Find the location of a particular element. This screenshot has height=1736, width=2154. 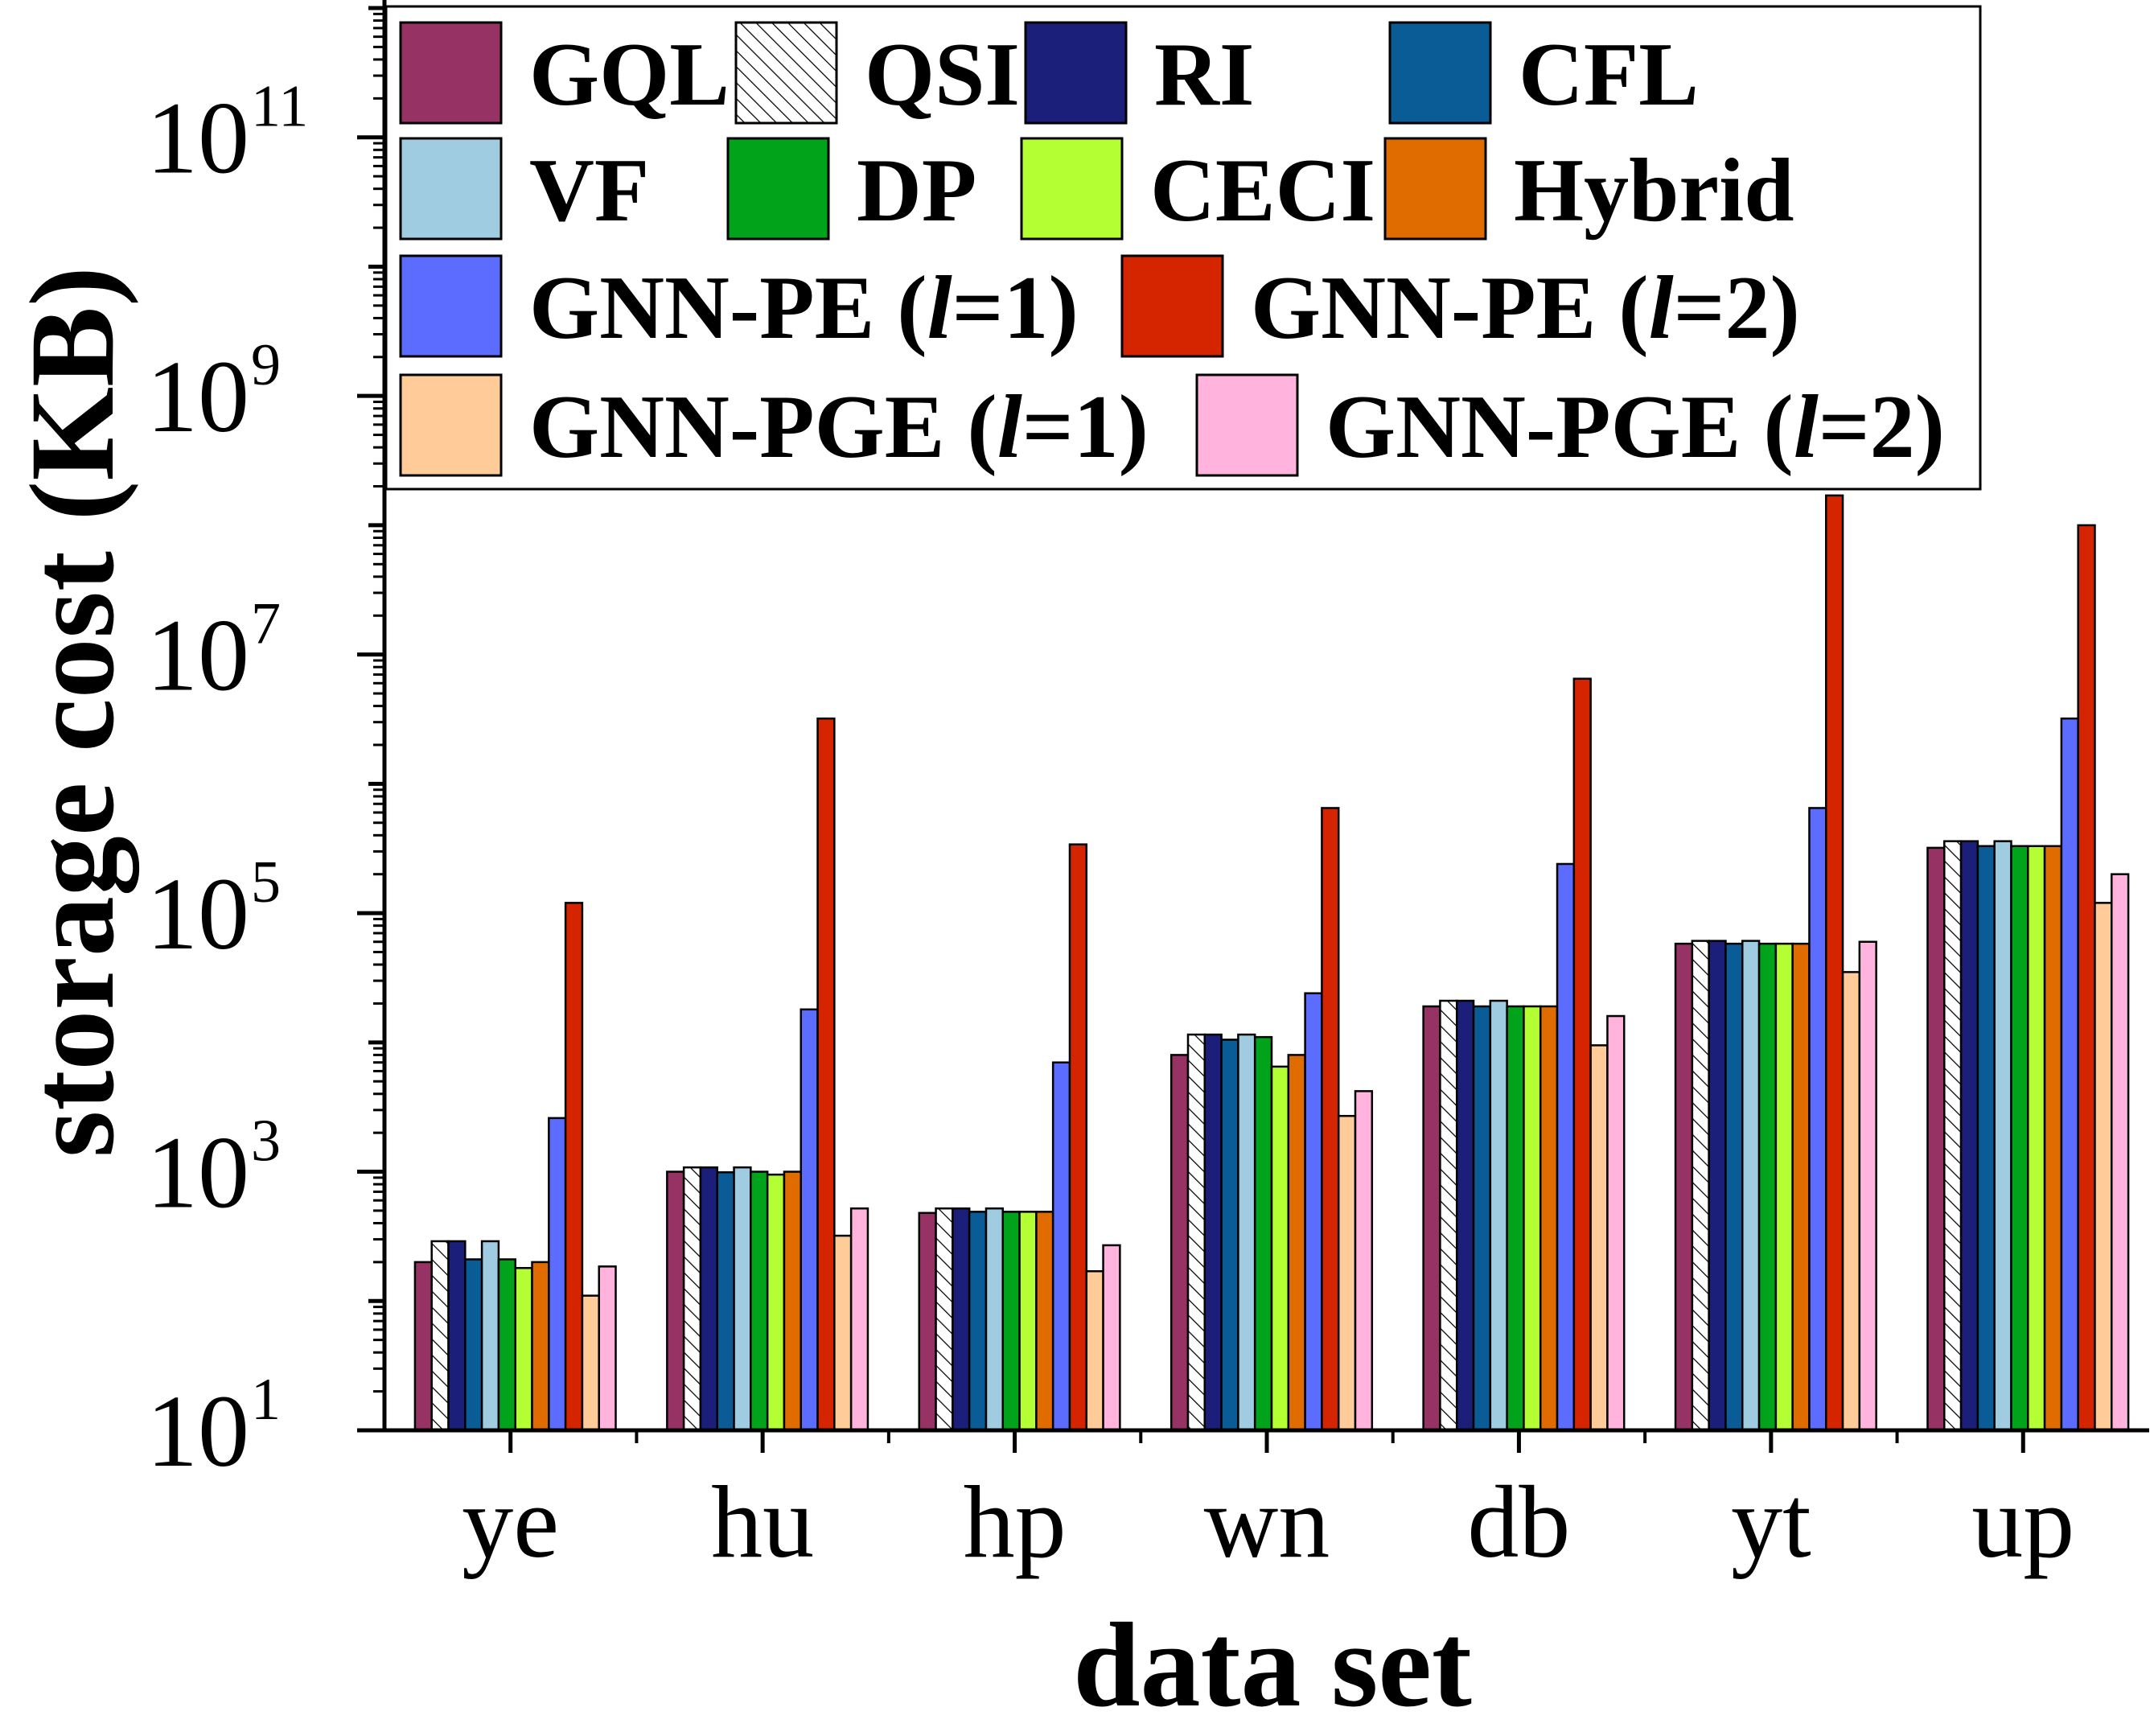

legend-item: QSI is located at coordinates (877, 73).